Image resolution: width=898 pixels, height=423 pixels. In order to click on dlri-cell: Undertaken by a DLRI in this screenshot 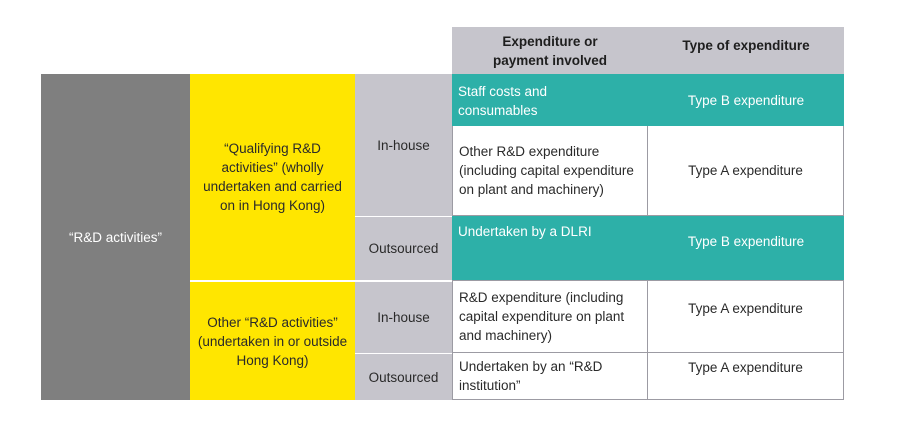, I will do `click(550, 248)`.